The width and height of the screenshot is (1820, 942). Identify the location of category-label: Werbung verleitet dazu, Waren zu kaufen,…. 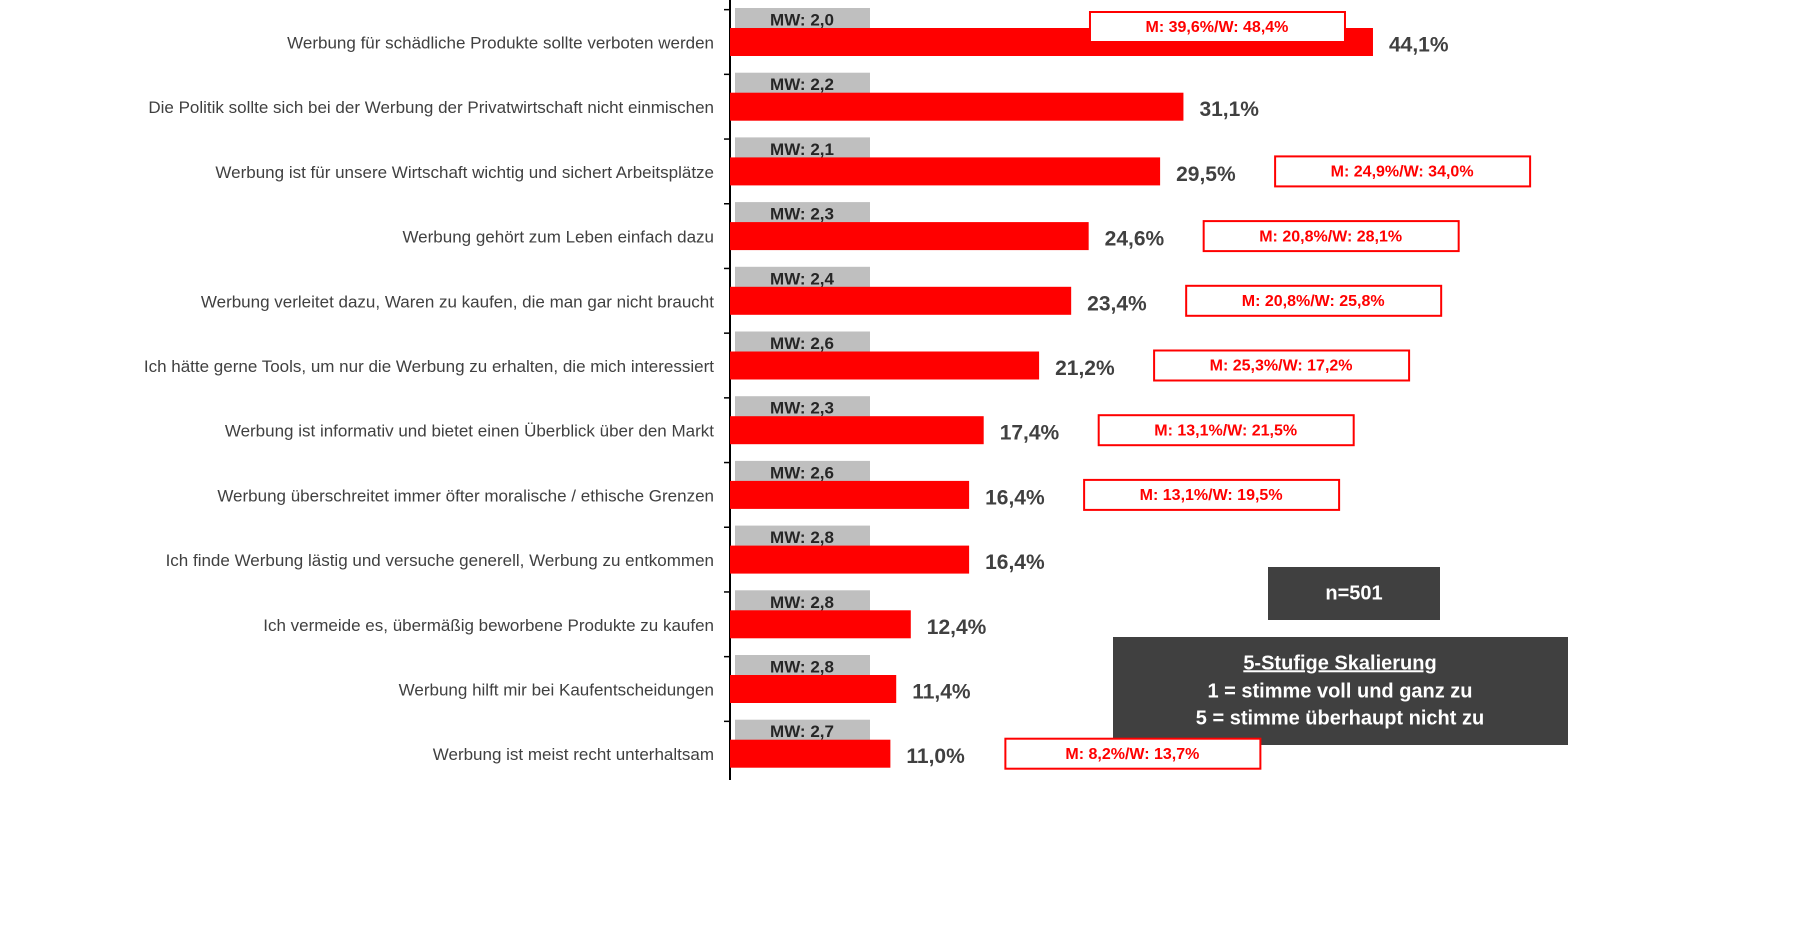
(457, 301).